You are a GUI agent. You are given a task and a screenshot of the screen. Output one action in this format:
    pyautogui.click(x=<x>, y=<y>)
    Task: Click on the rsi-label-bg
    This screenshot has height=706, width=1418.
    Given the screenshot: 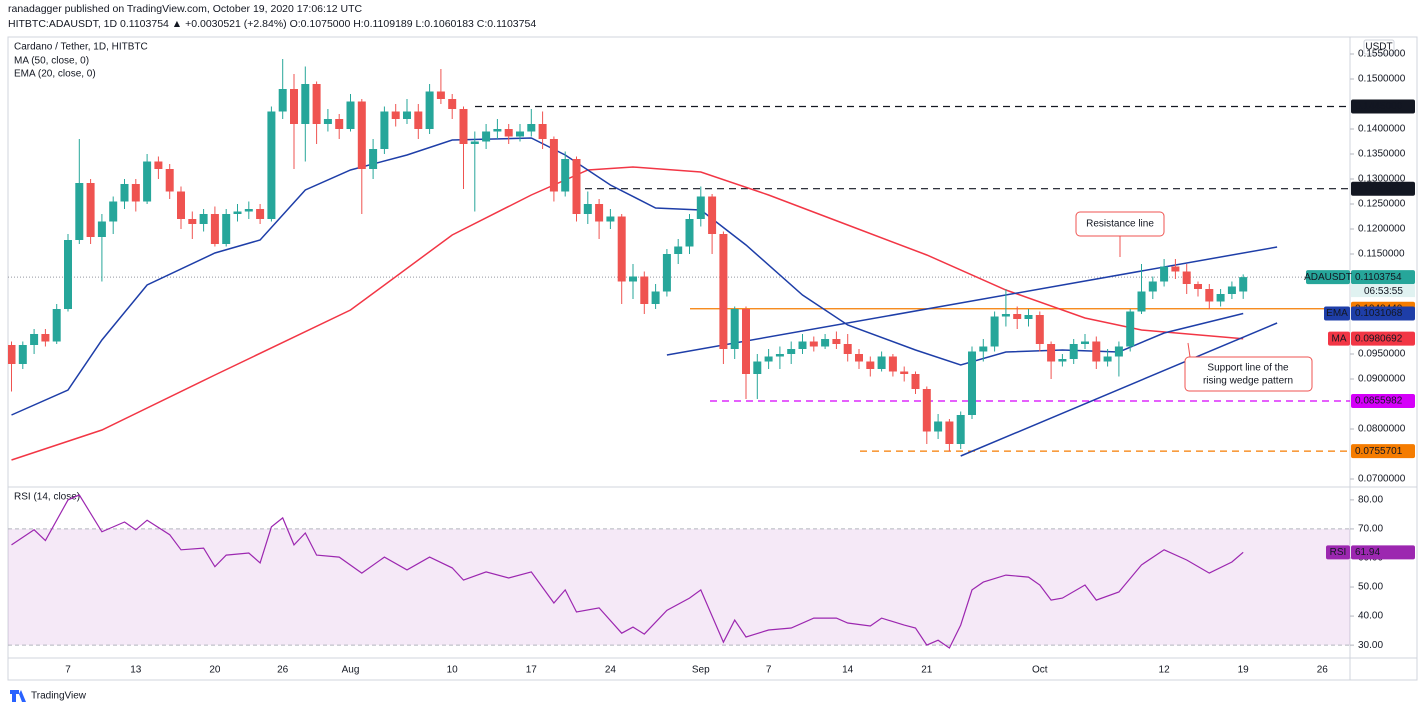 What is the action you would take?
    pyautogui.click(x=1338, y=552)
    